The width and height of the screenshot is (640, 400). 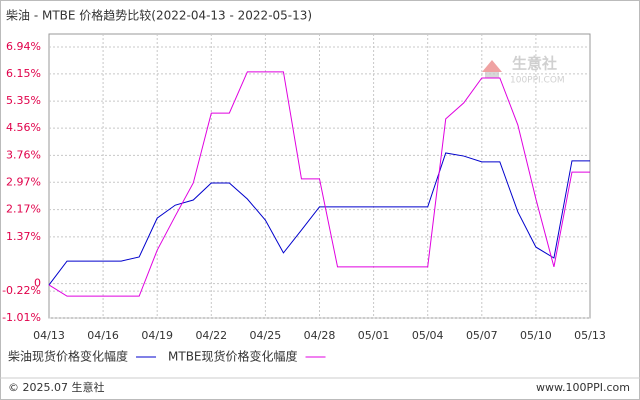 I want to click on y-tick-label: 1.37%, so click(x=23, y=236).